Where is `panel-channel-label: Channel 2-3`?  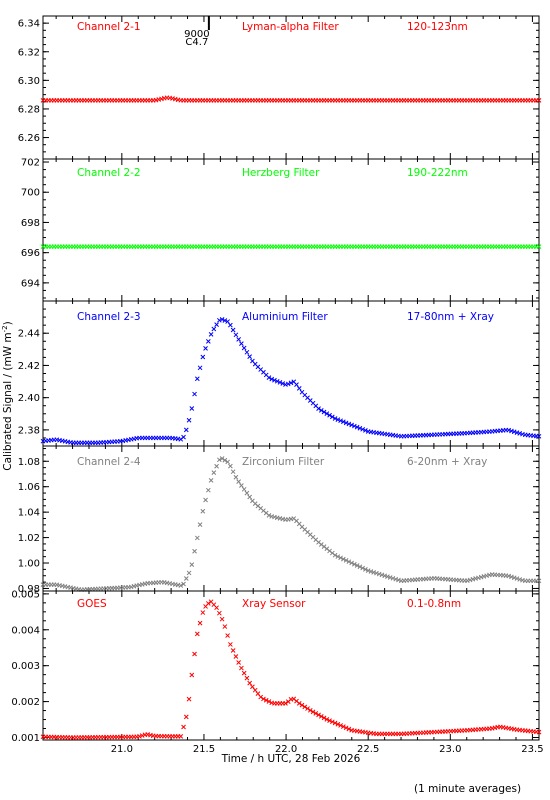 panel-channel-label: Channel 2-3 is located at coordinates (109, 317).